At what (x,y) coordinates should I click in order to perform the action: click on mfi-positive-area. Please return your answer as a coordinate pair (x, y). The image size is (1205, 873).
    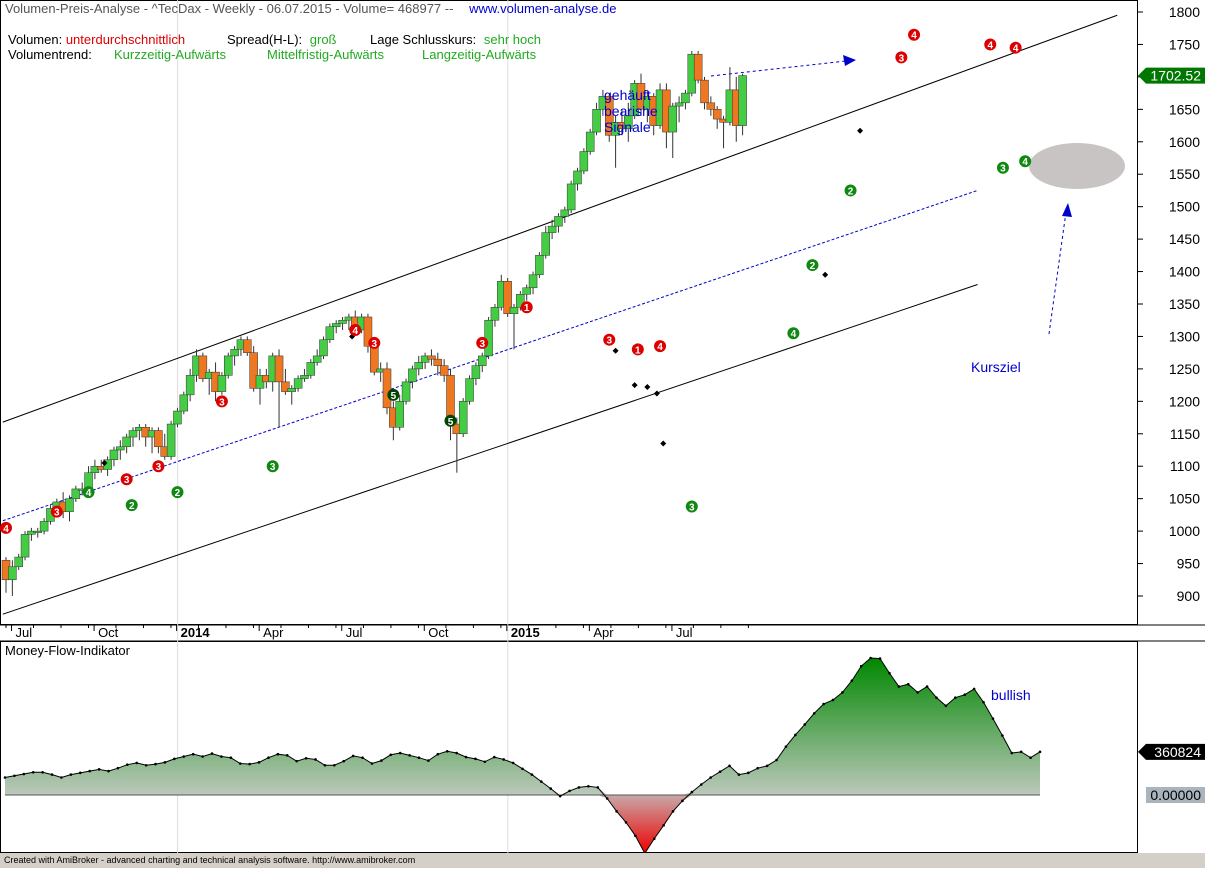
    Looking at the image, I should click on (522, 726).